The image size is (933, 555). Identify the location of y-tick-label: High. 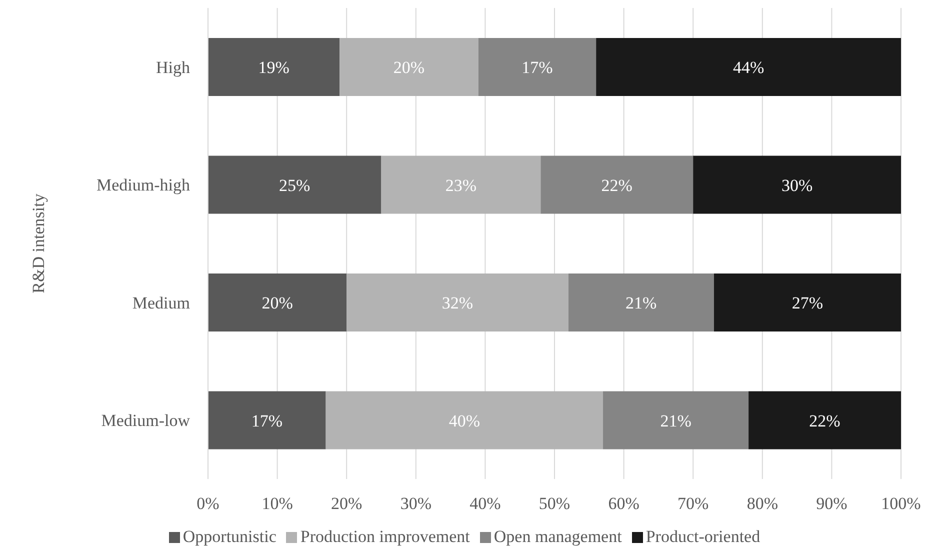
(173, 67).